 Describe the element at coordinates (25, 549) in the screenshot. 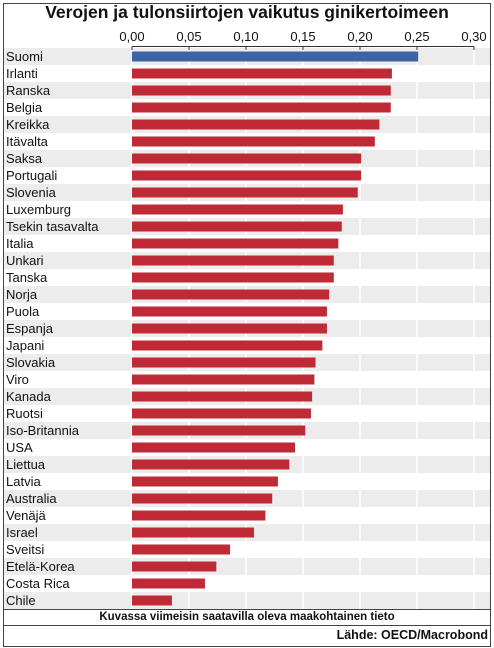

I see `category-label: Sveitsi` at that location.